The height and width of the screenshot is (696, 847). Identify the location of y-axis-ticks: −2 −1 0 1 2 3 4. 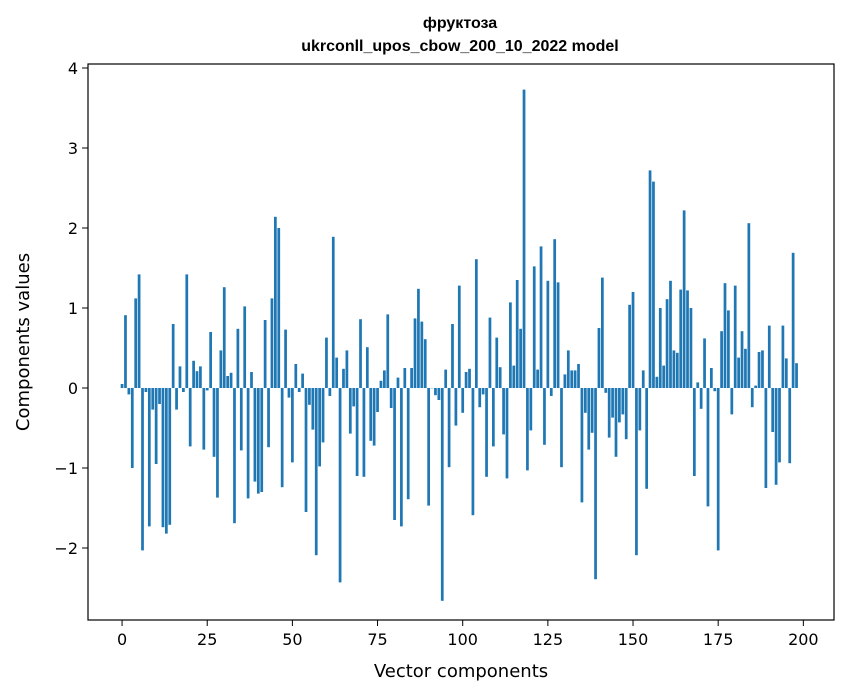
(71, 308).